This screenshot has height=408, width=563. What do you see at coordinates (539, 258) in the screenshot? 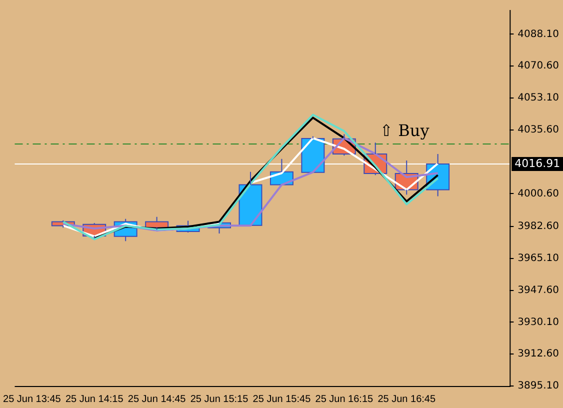
I see `y-tick-label: 3965.10` at bounding box center [539, 258].